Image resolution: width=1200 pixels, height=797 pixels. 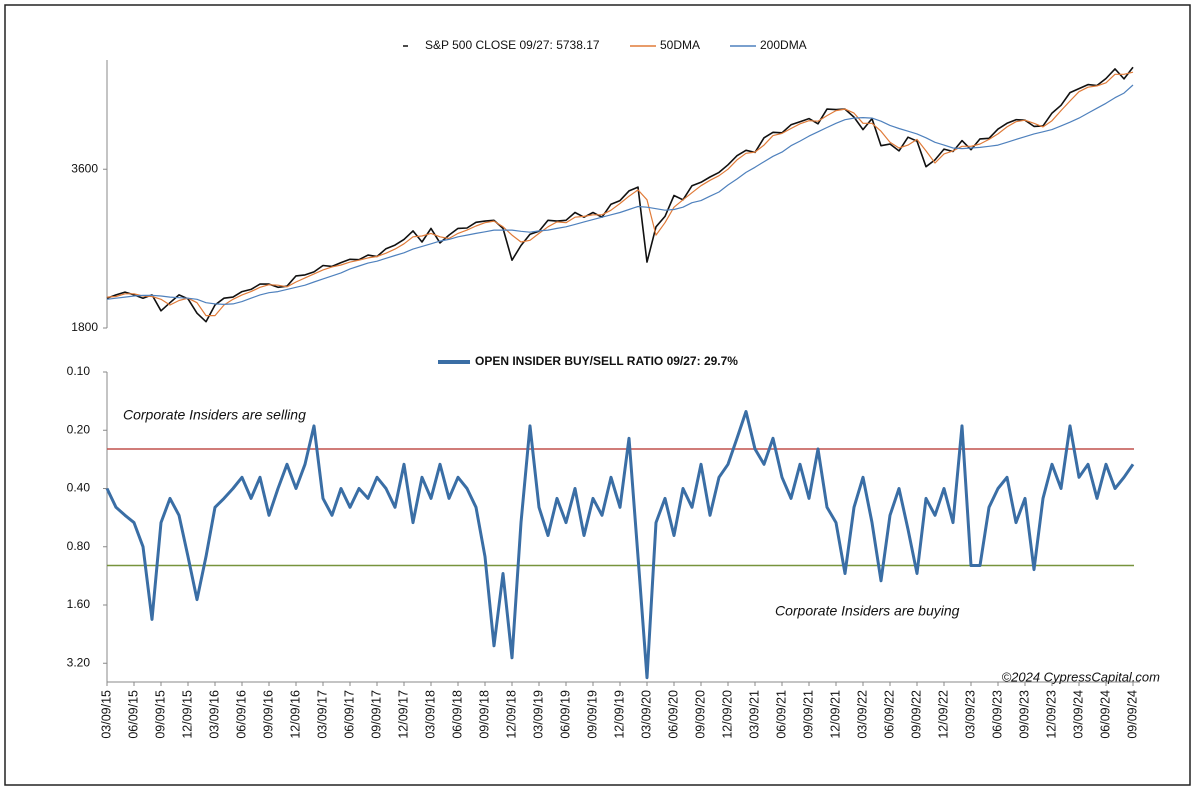 I want to click on x-tick-label: 12/09/15, so click(x=187, y=714).